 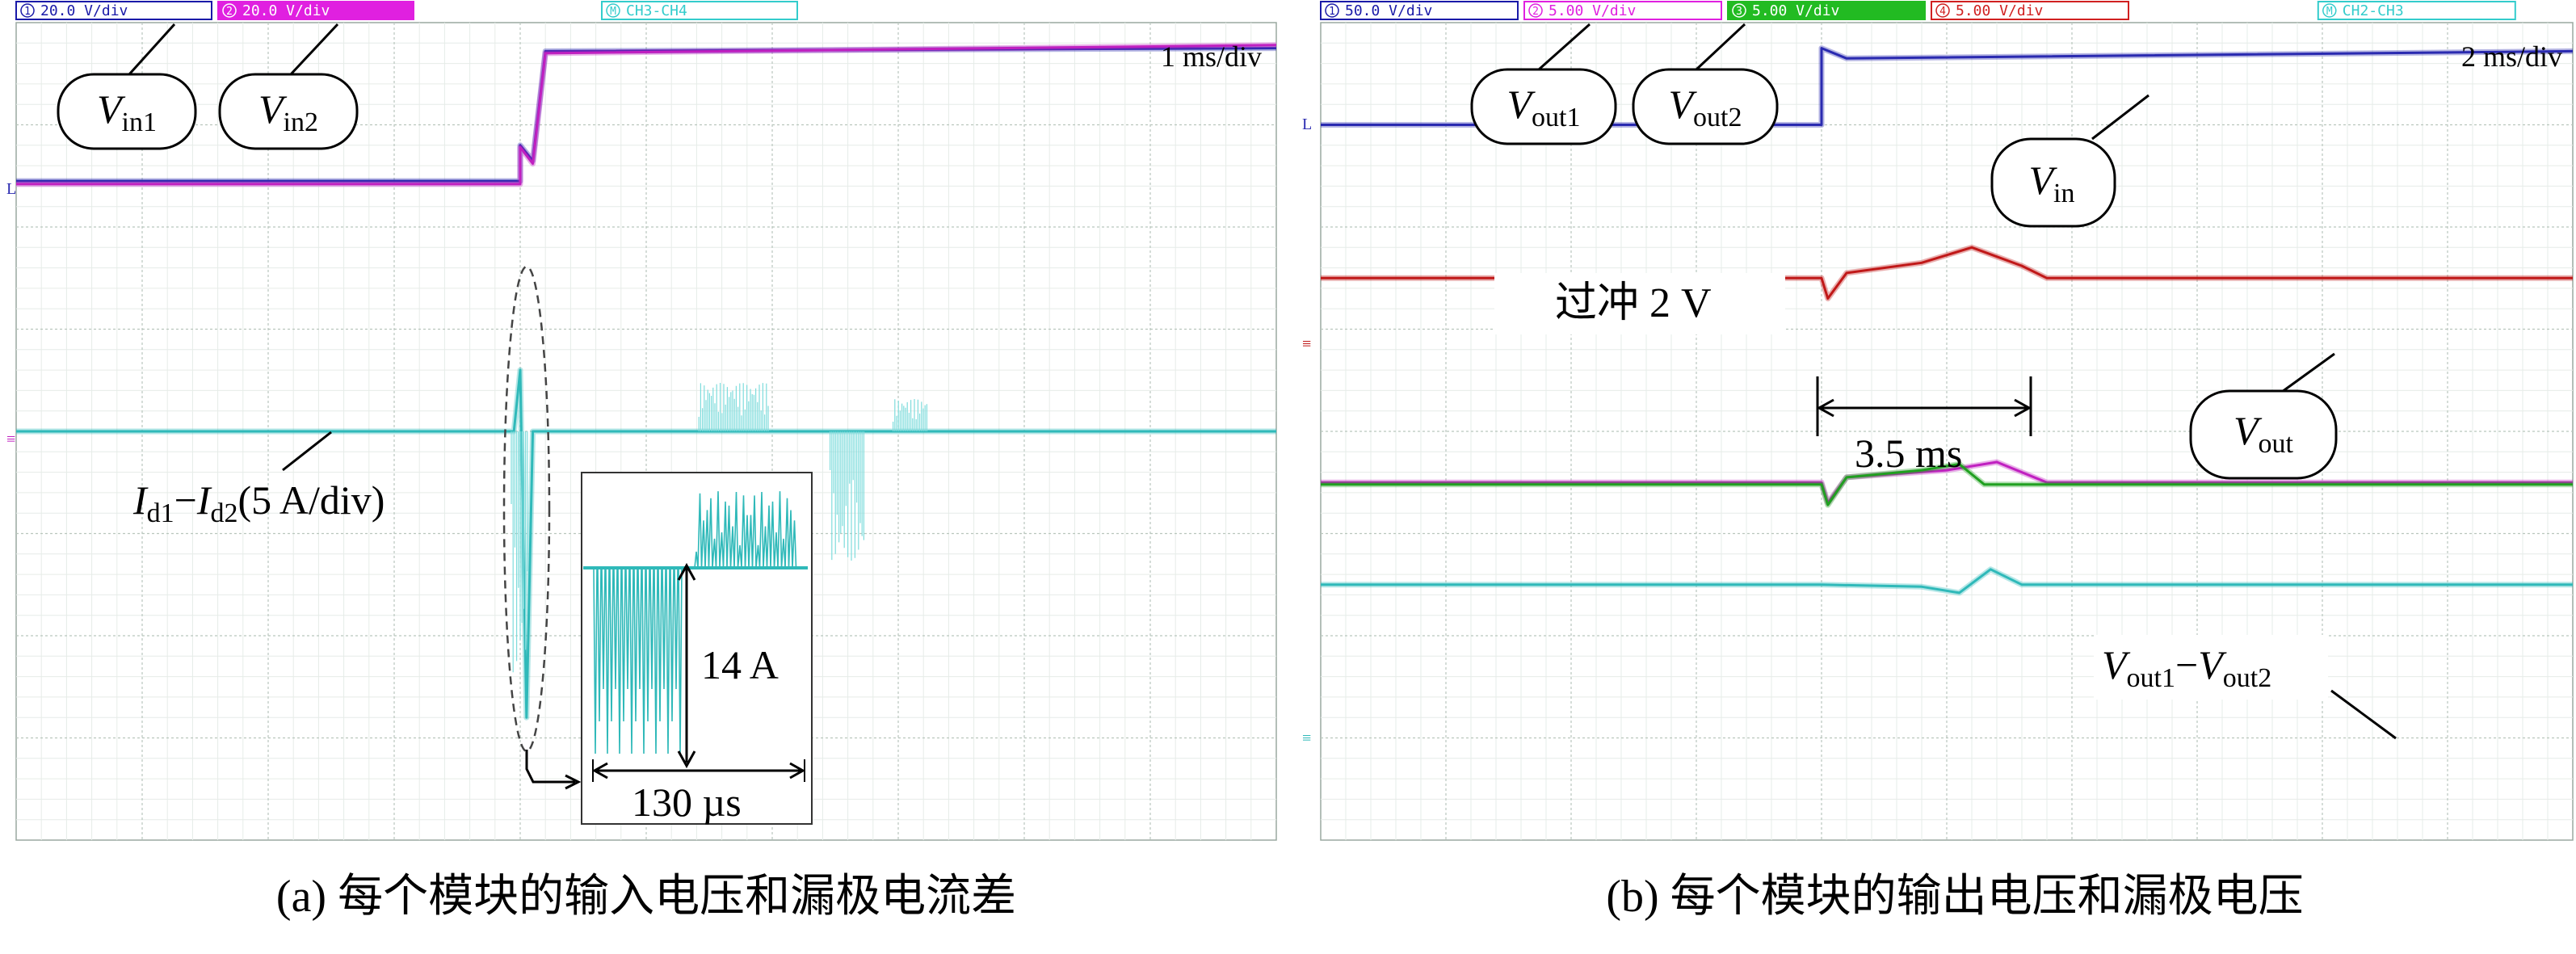 I want to click on label-vout1: Vout1, so click(x=1543, y=84).